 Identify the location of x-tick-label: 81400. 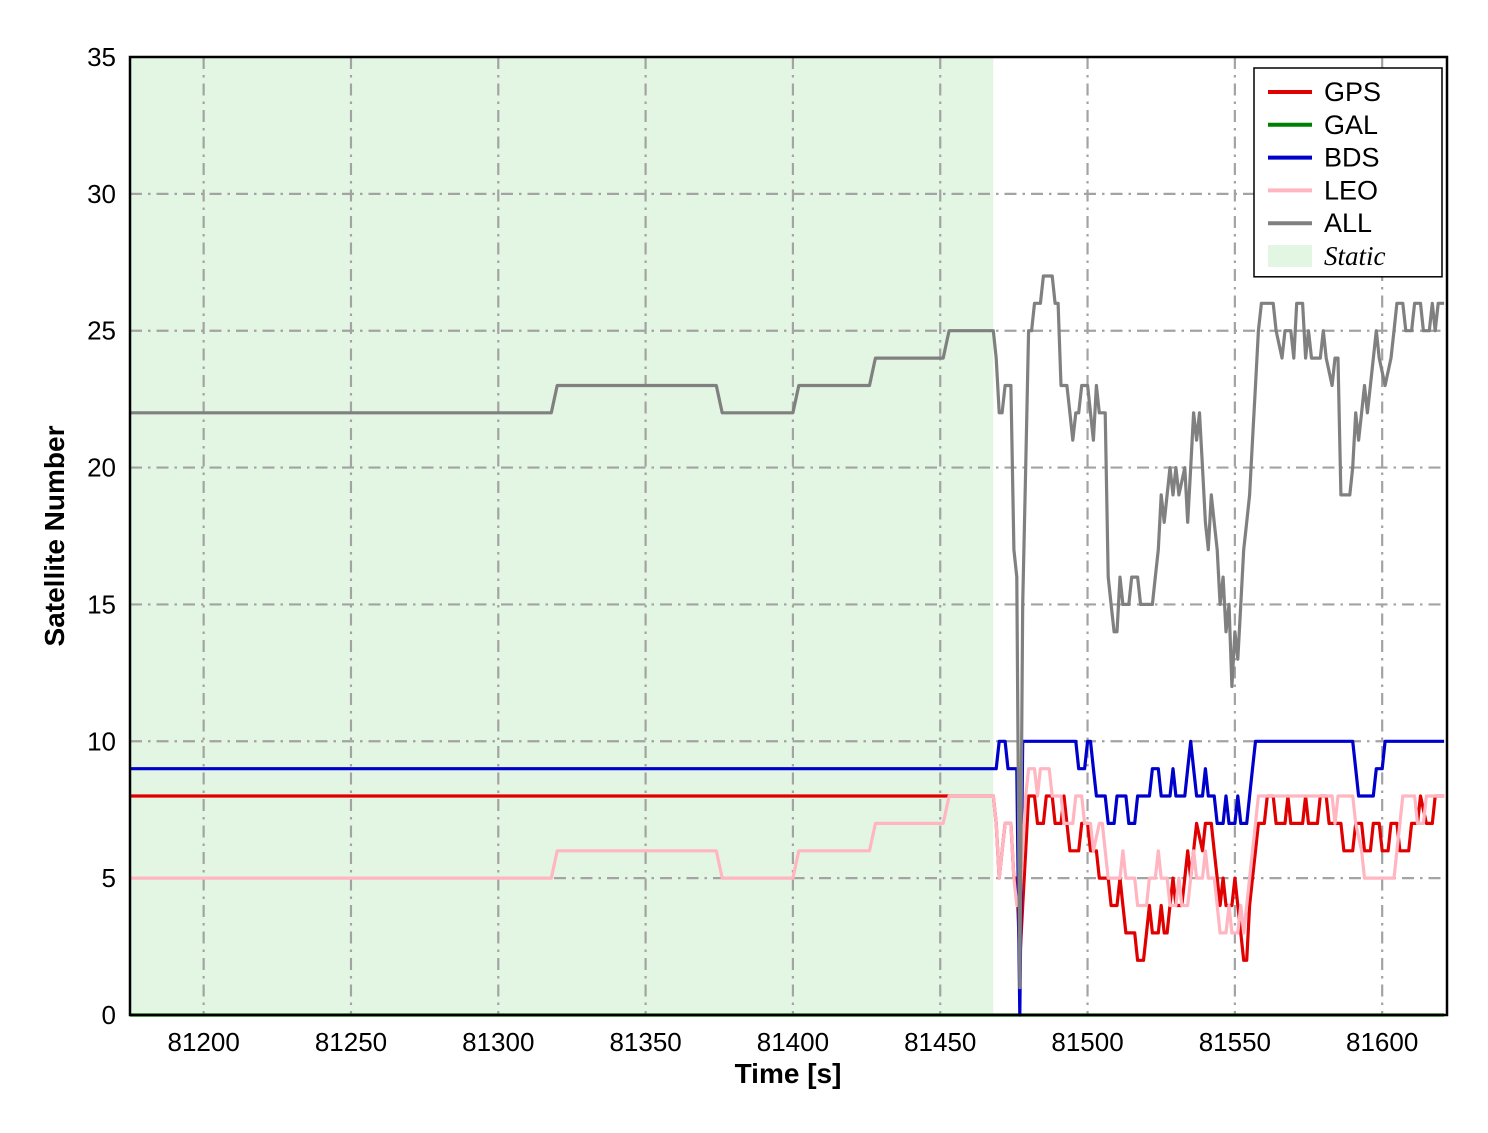
(793, 1042).